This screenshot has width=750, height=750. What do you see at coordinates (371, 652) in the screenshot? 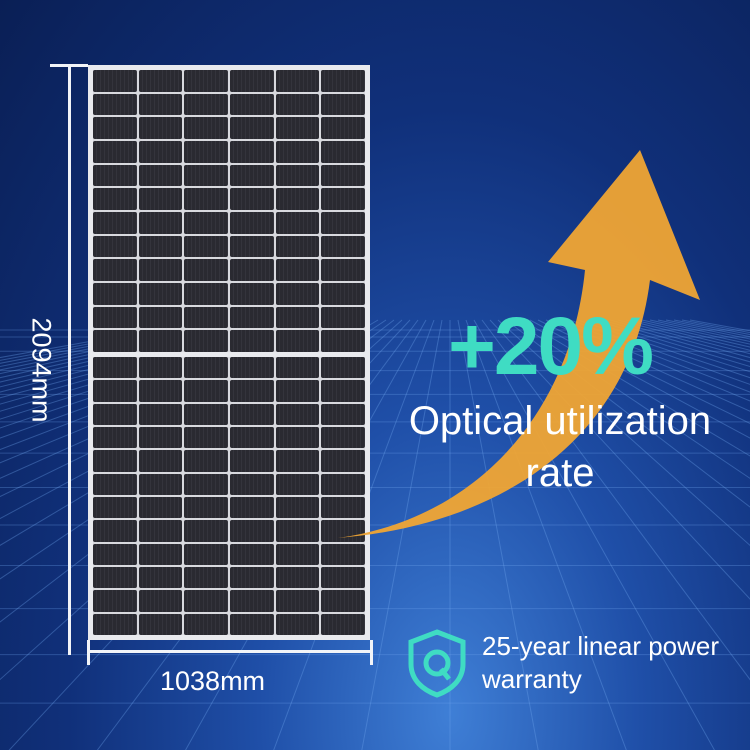
I see `width-dimension-tick-right` at bounding box center [371, 652].